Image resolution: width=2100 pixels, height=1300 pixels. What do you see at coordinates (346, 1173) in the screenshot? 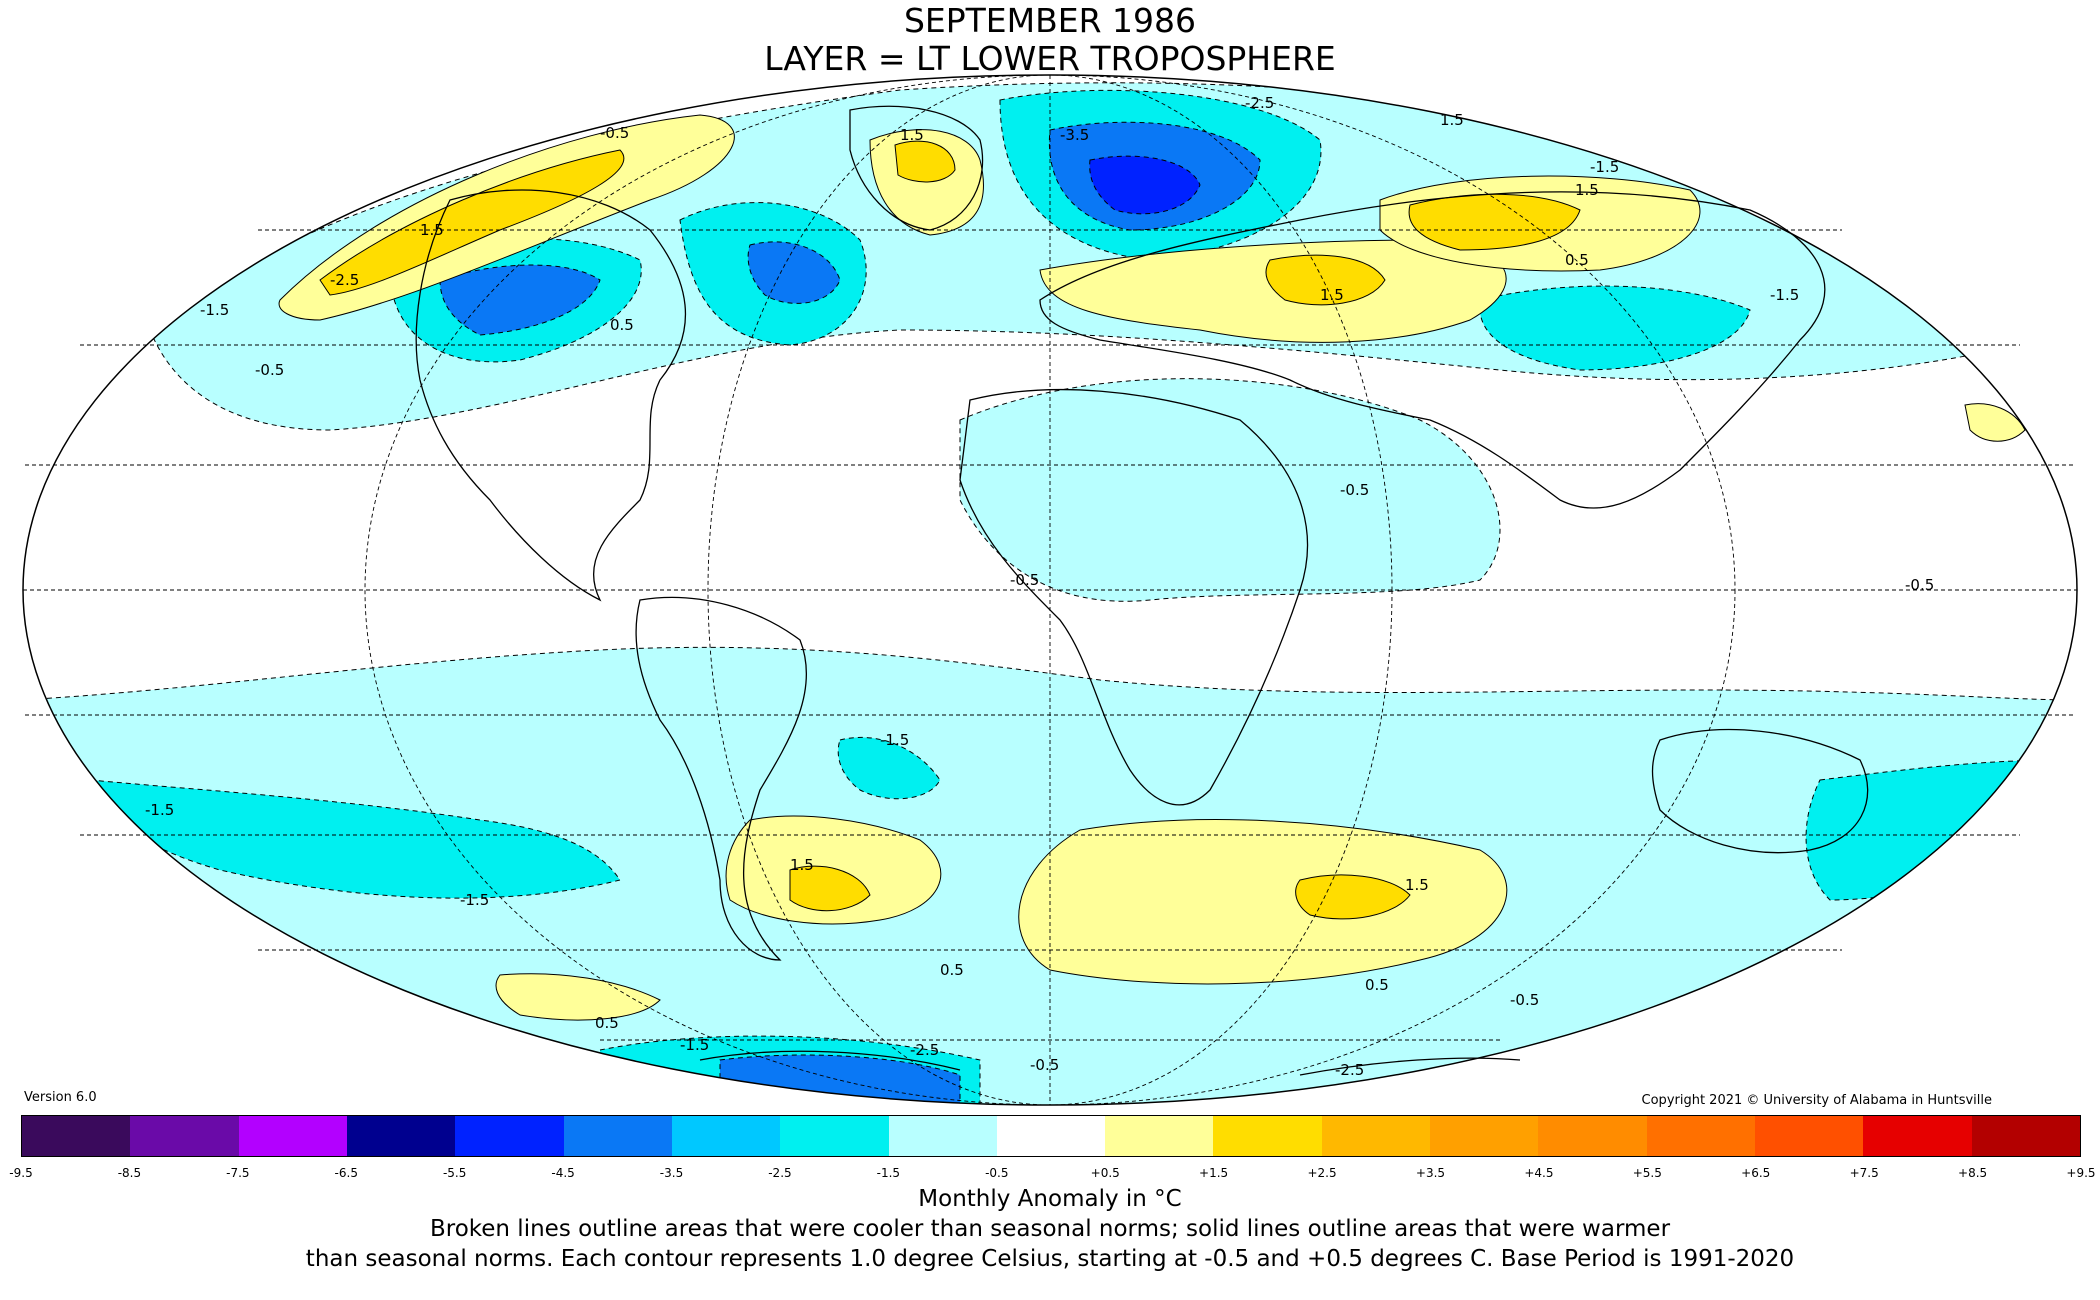
I see `colorbar-tick-label: -6.5` at bounding box center [346, 1173].